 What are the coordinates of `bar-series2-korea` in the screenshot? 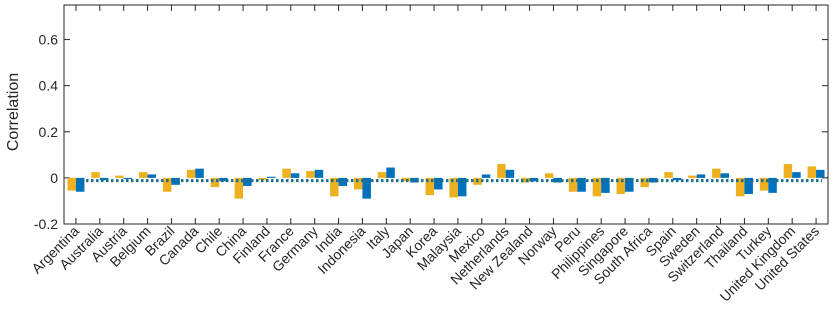 It's located at (438, 183).